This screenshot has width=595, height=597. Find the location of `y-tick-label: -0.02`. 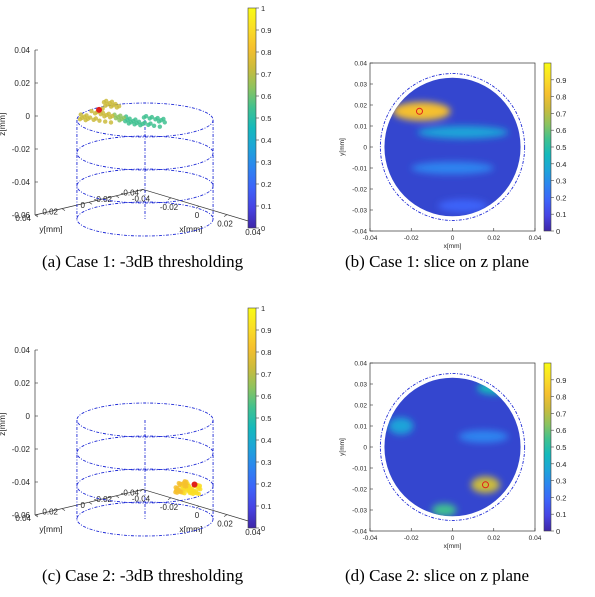

y-tick-label: -0.02 is located at coordinates (359, 490).